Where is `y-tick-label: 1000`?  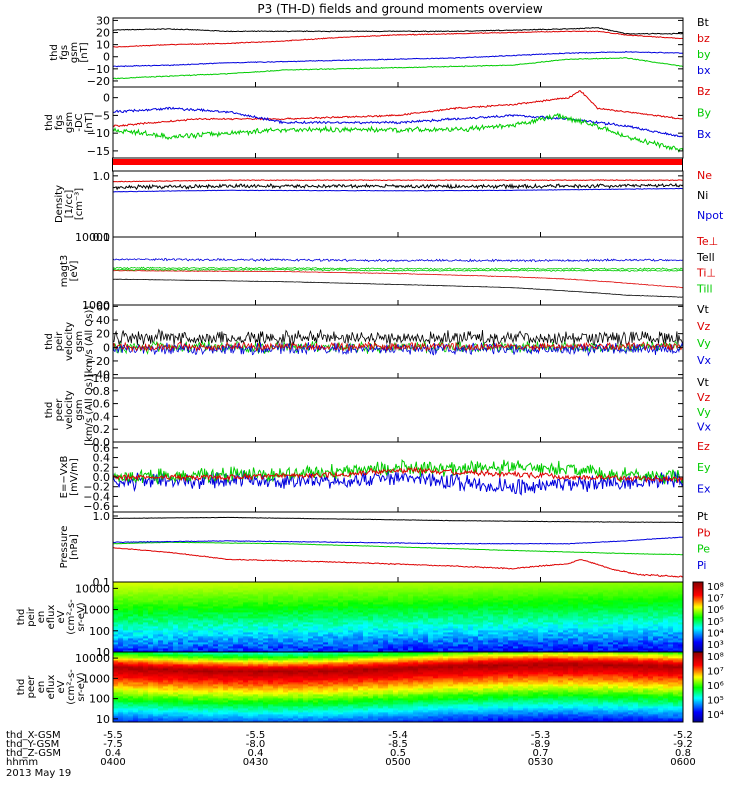
y-tick-label: 1000 is located at coordinates (96, 305).